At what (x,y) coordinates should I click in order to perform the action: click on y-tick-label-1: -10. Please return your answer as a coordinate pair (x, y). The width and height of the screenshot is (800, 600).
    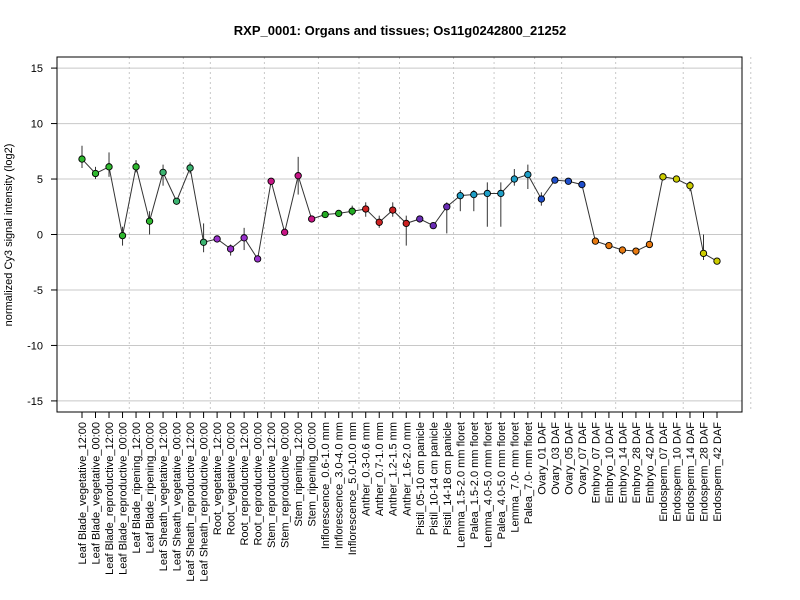
    Looking at the image, I should click on (35, 346).